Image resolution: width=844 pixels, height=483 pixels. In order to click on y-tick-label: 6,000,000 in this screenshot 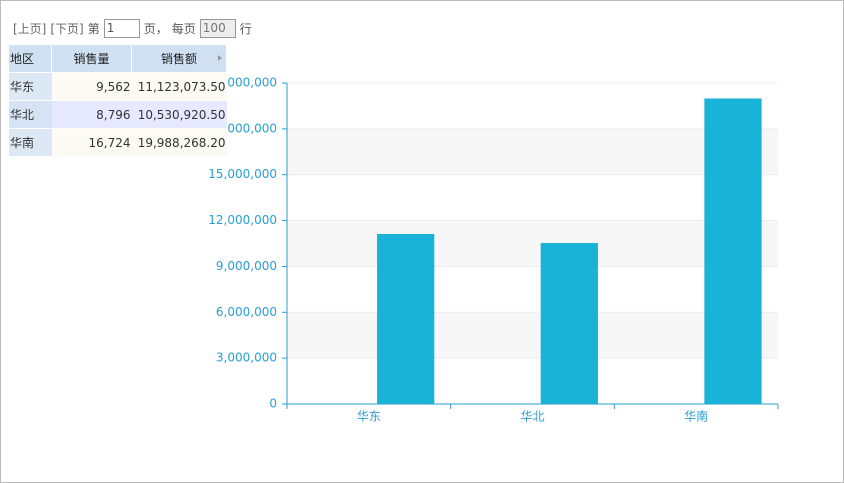, I will do `click(246, 312)`.